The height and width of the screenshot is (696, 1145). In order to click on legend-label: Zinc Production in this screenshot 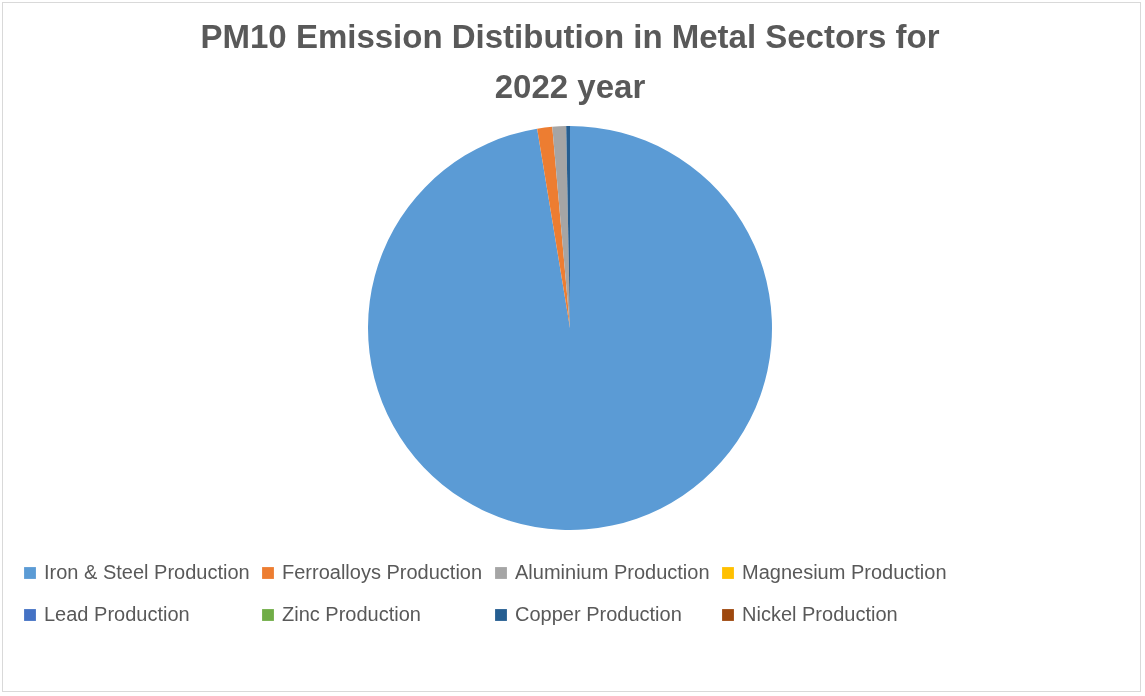, I will do `click(351, 614)`.